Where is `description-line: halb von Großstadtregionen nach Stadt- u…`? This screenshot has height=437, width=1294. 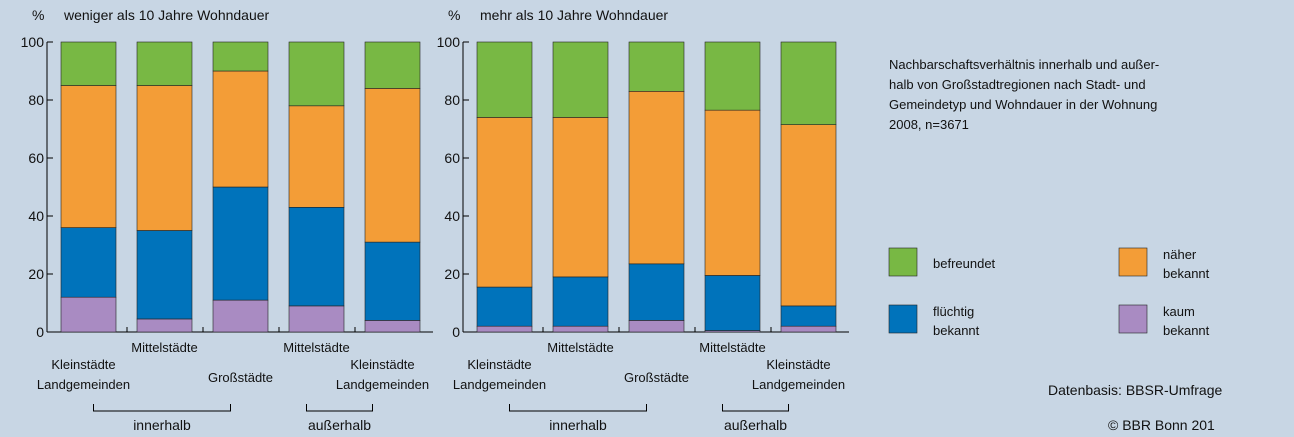 description-line: halb von Großstadtregionen nach Stadt- u… is located at coordinates (1017, 84).